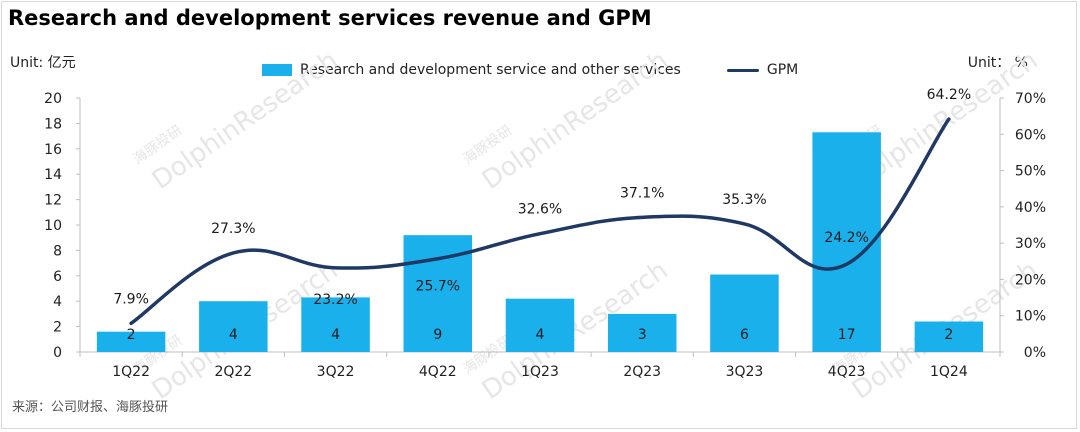 This screenshot has height=432, width=1080. What do you see at coordinates (131, 372) in the screenshot?
I see `x-axis-tick-label: 1Q22` at bounding box center [131, 372].